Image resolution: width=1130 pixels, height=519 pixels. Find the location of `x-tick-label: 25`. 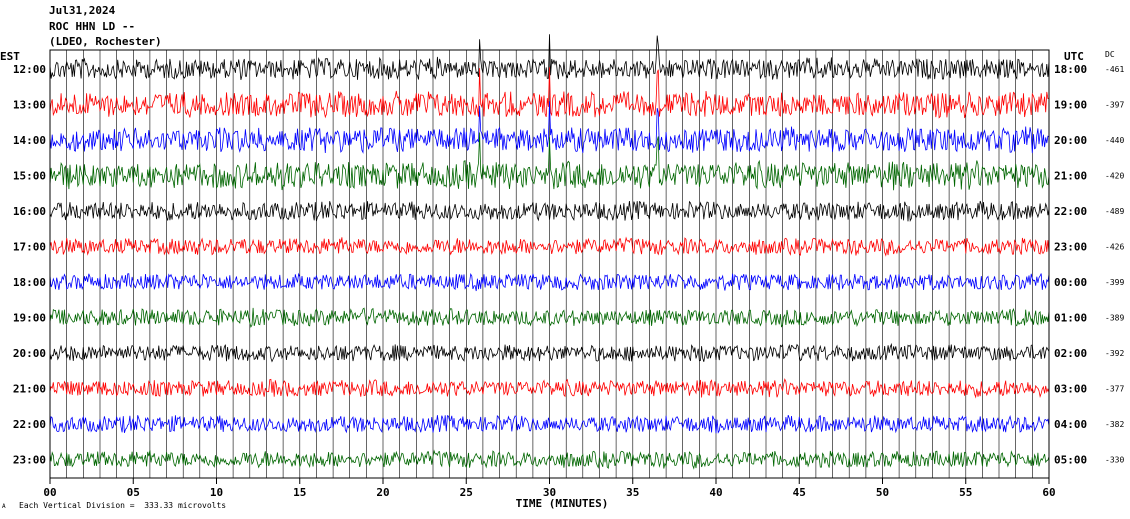

x-tick-label: 25 is located at coordinates (466, 492).